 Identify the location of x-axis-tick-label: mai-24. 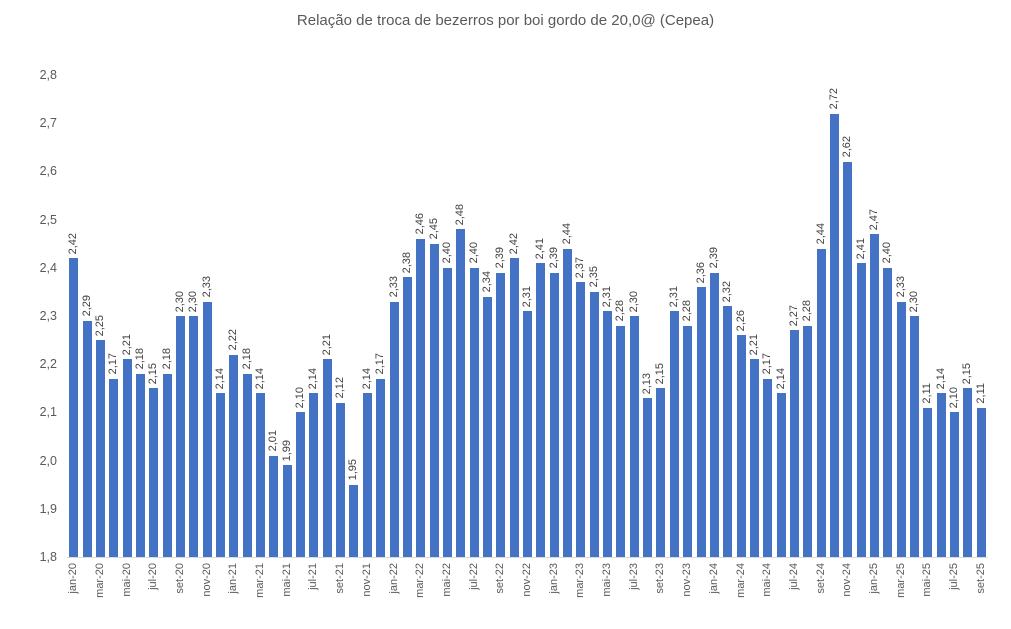
(767, 580).